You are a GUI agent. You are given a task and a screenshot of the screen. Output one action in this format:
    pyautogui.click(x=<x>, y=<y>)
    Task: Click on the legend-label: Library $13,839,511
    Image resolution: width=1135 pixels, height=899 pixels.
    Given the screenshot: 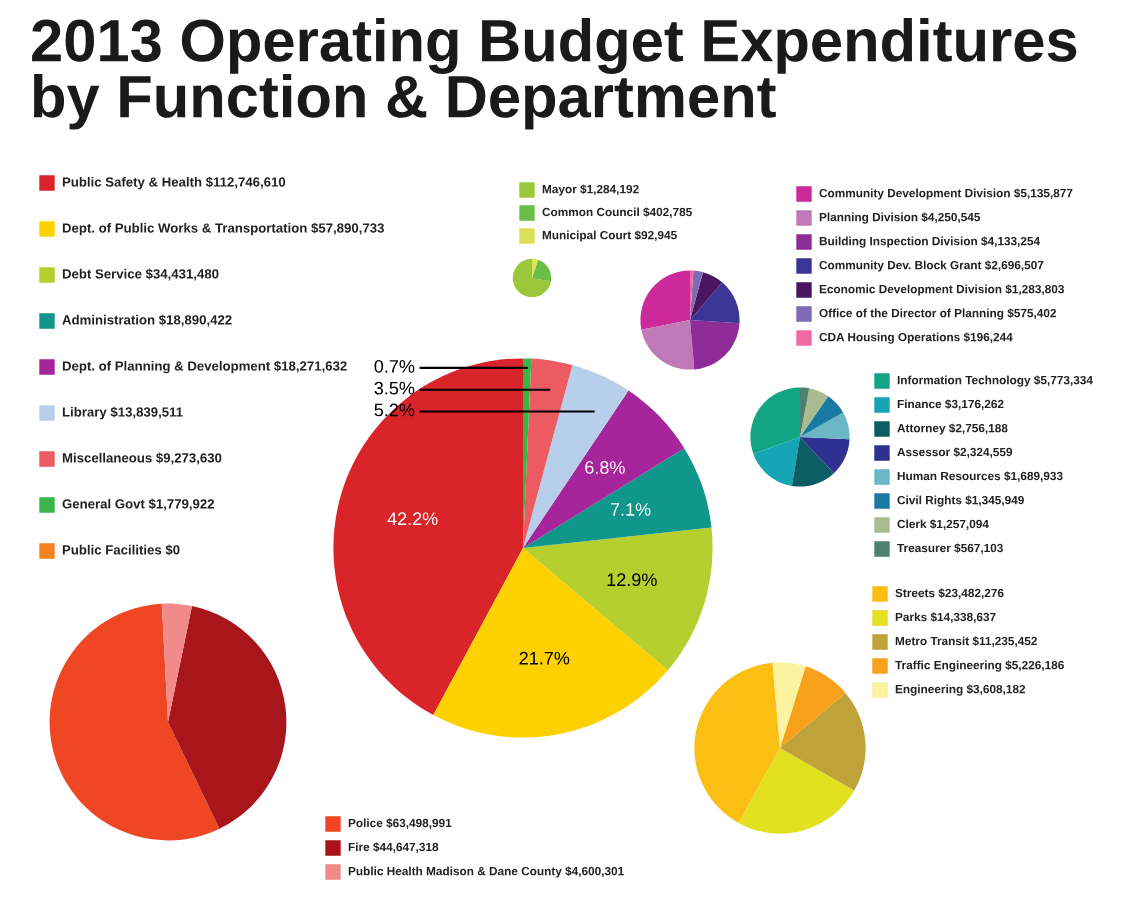 What is the action you would take?
    pyautogui.click(x=122, y=413)
    